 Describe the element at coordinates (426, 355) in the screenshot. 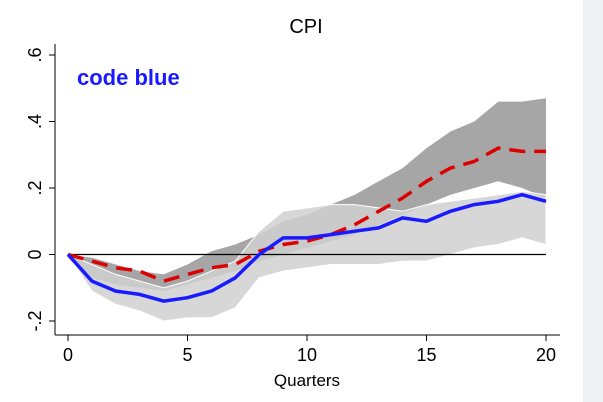

I see `x-tick-label: 15` at that location.